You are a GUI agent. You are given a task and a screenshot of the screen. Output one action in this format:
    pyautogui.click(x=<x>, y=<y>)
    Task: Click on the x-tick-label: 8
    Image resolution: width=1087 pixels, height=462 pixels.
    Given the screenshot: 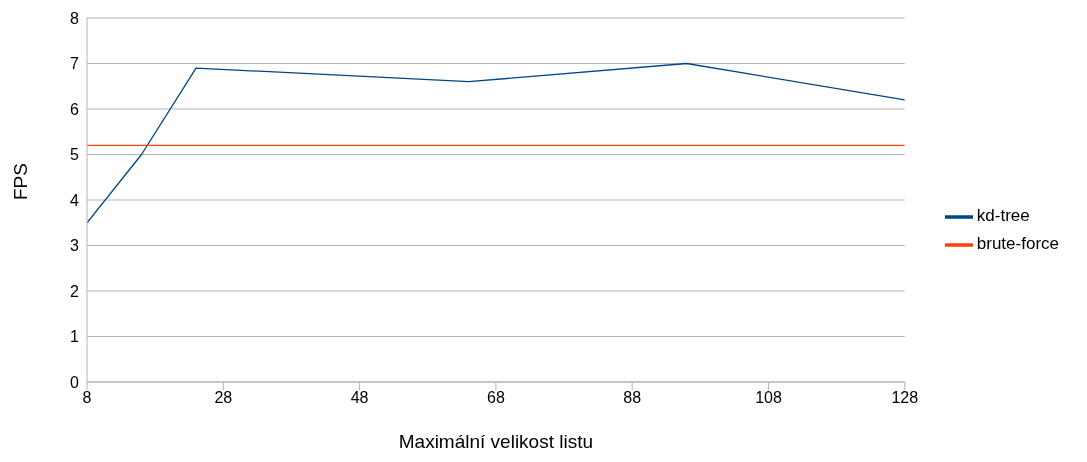 What is the action you would take?
    pyautogui.click(x=87, y=398)
    